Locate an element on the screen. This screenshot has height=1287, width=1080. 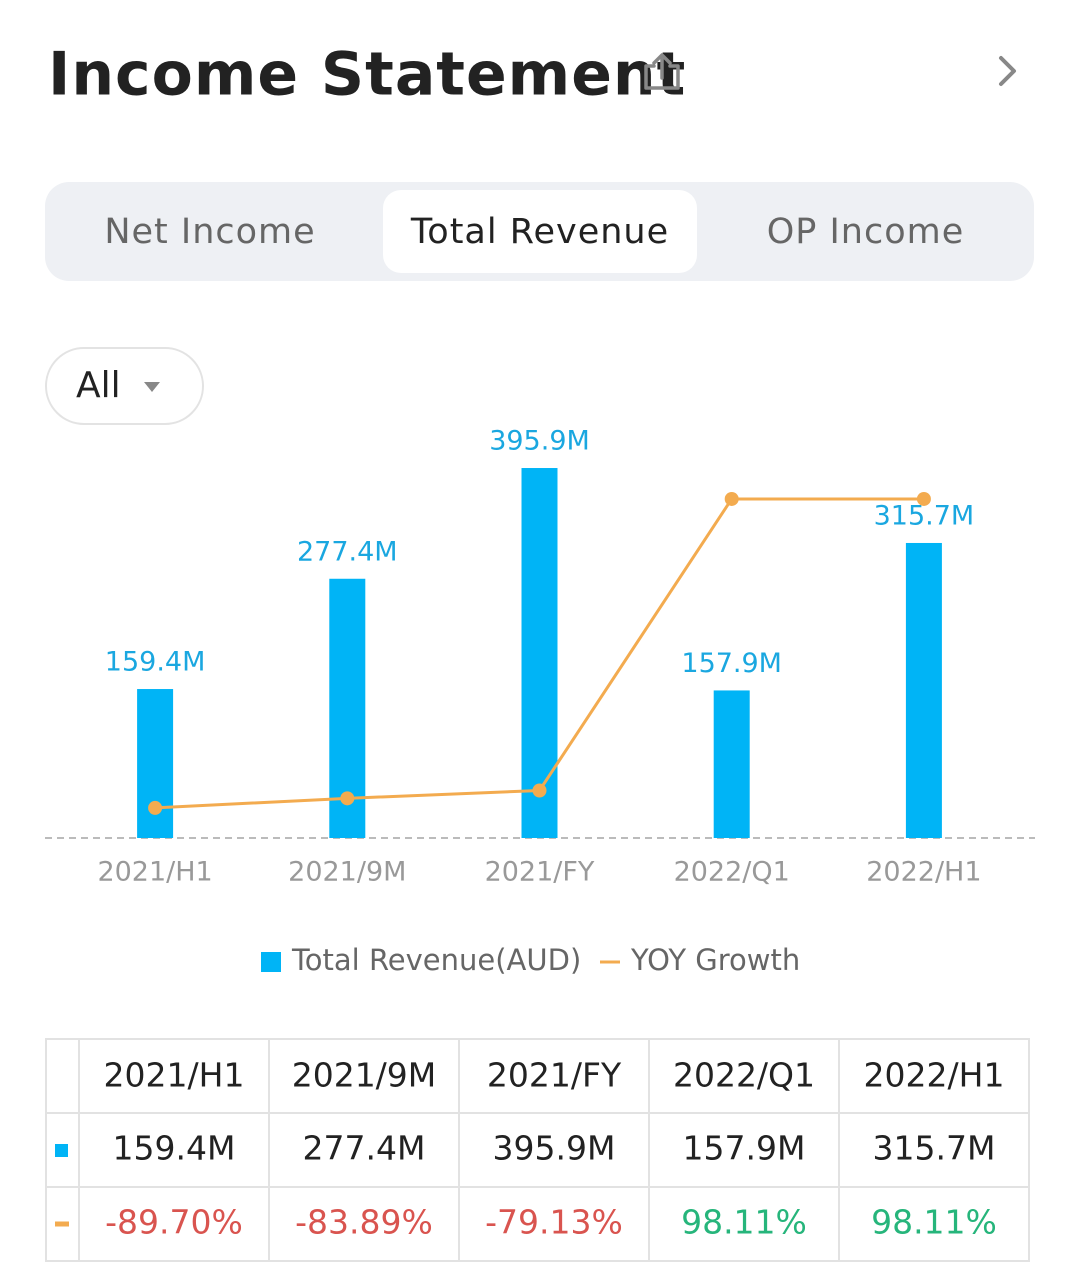
share-icon-box is located at coordinates (662, 77).